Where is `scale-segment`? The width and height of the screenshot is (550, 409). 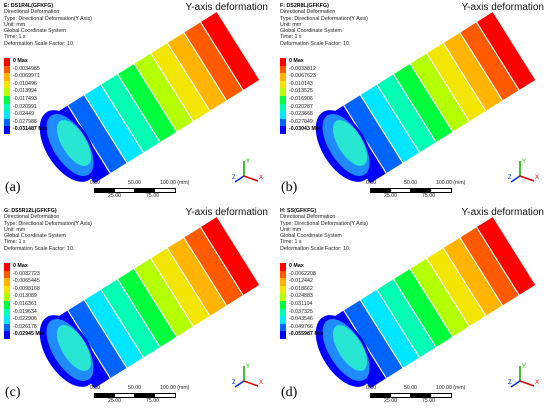 scale-segment is located at coordinates (441, 395).